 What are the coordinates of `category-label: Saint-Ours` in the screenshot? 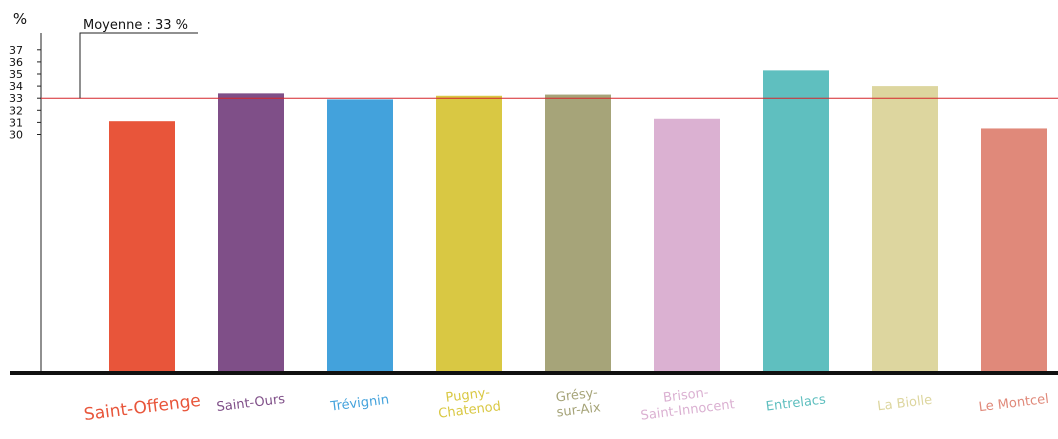 It's located at (251, 403).